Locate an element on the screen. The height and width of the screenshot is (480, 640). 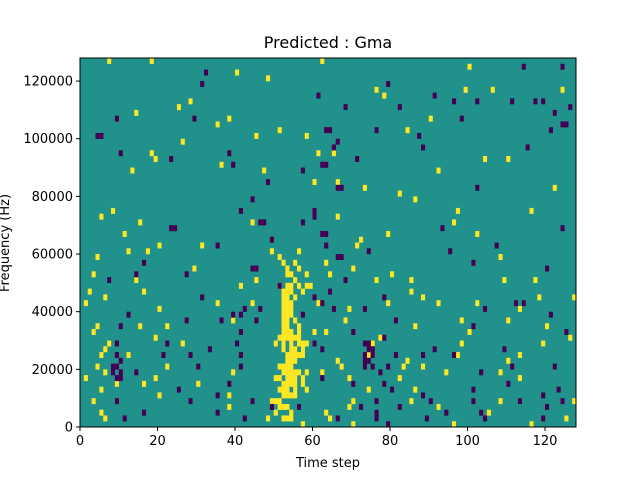
y-tick-label: 80000 is located at coordinates (52, 197).